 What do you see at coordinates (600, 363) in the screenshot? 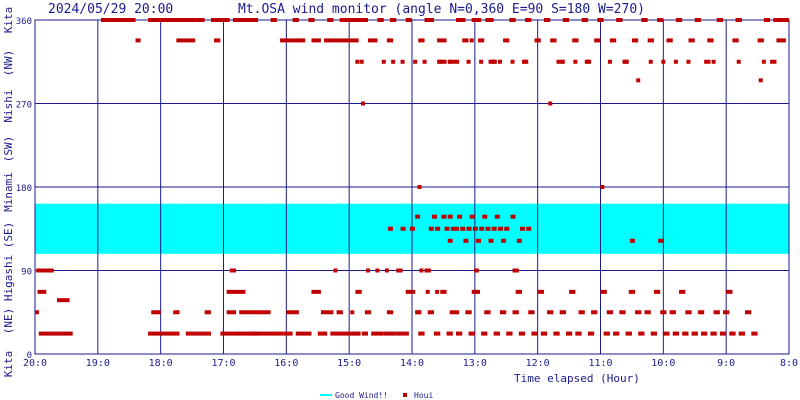
I see `x-tick-label: 11:0` at bounding box center [600, 363].